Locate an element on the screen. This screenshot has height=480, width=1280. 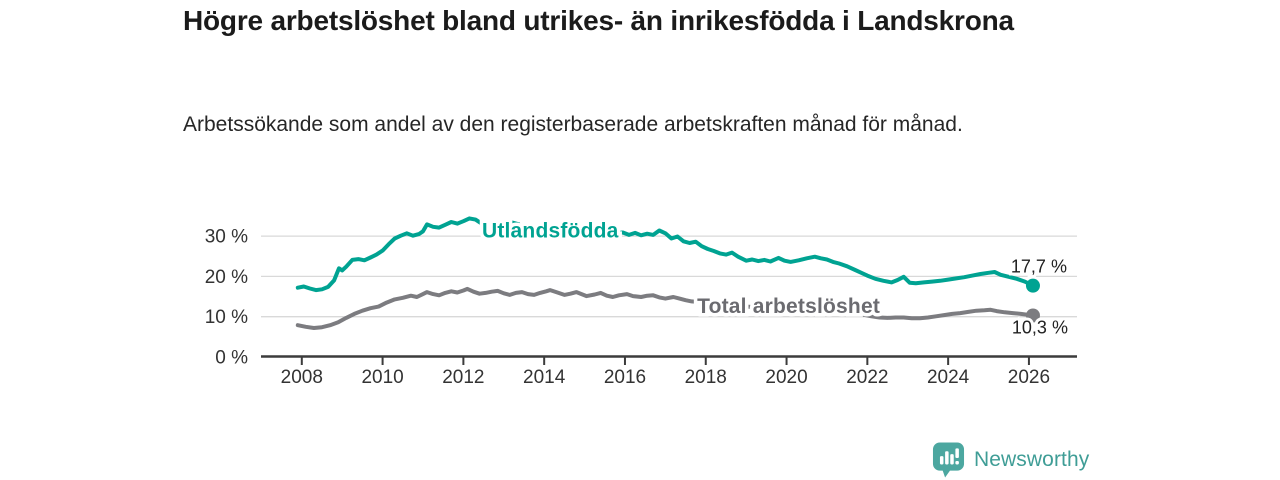
x-tick-label: 2012 is located at coordinates (463, 377).